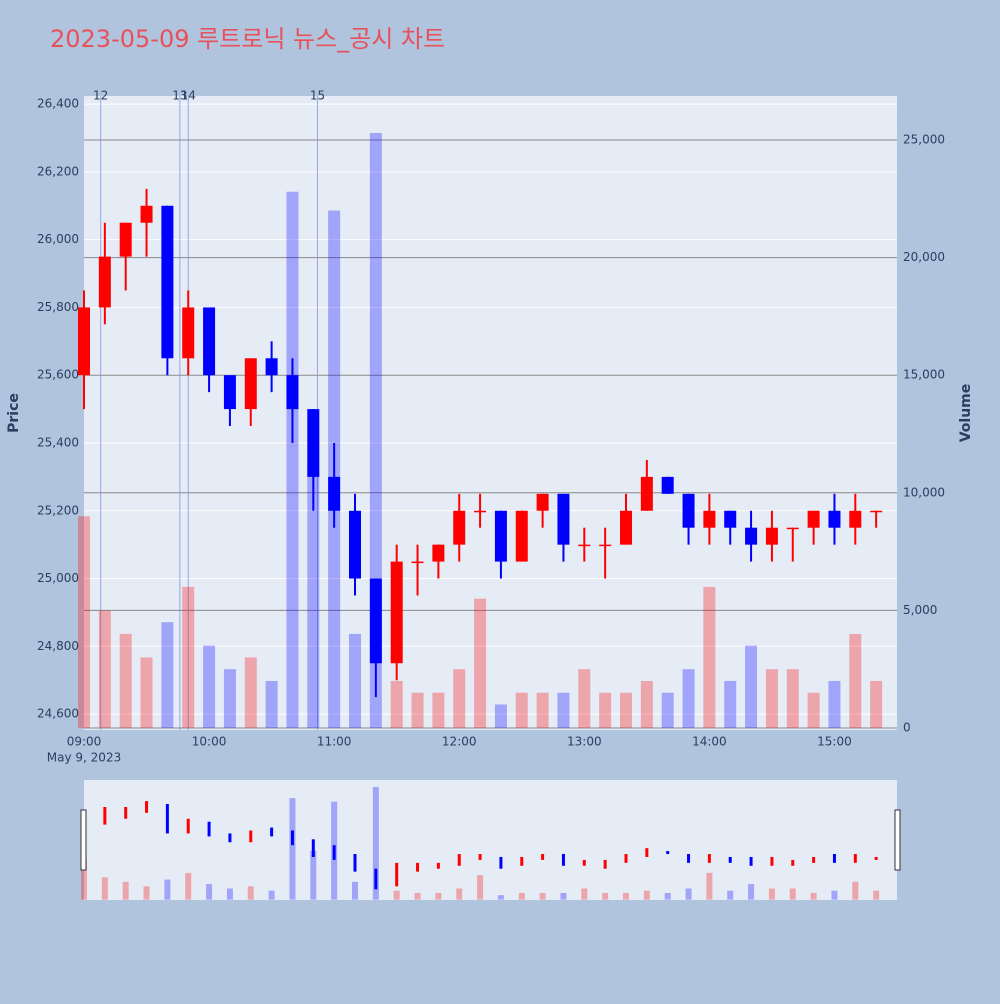  What do you see at coordinates (709, 742) in the screenshot?
I see `x-tick-label: 14:00` at bounding box center [709, 742].